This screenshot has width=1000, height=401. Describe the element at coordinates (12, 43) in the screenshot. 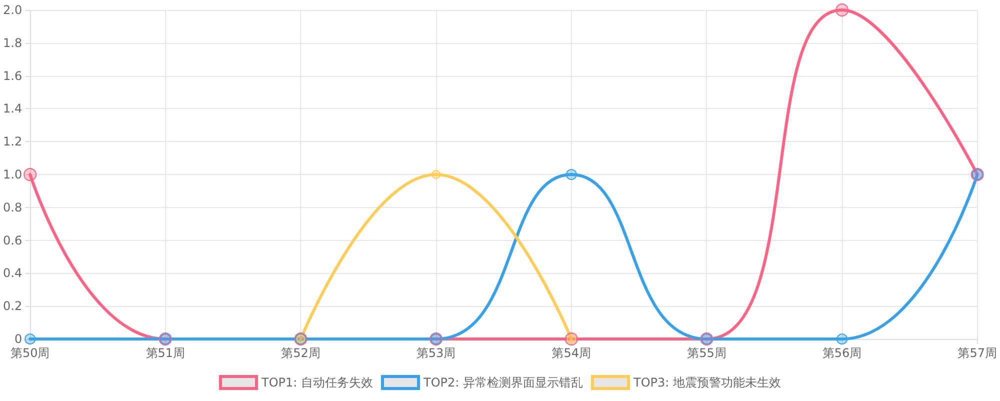

I see `y-tick-label: 1.8` at that location.